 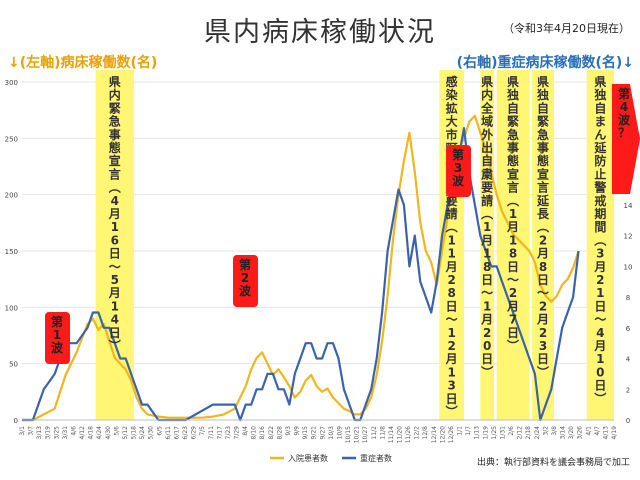 What do you see at coordinates (254, 433) in the screenshot?
I see `x-tick-label: 8/10` at bounding box center [254, 433].